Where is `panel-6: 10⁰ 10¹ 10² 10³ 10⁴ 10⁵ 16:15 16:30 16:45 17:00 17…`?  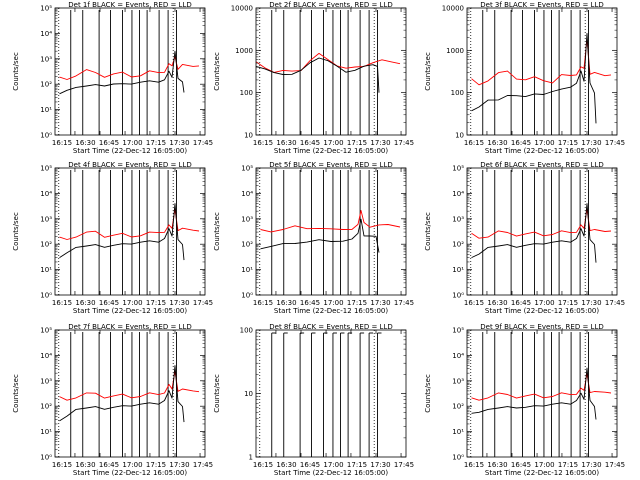
panel-6: 10⁰ 10¹ 10² 10³ 10⁴ 10⁵ 16:15 16:30 16:45 17:00 17… is located at coordinates (524, 238).